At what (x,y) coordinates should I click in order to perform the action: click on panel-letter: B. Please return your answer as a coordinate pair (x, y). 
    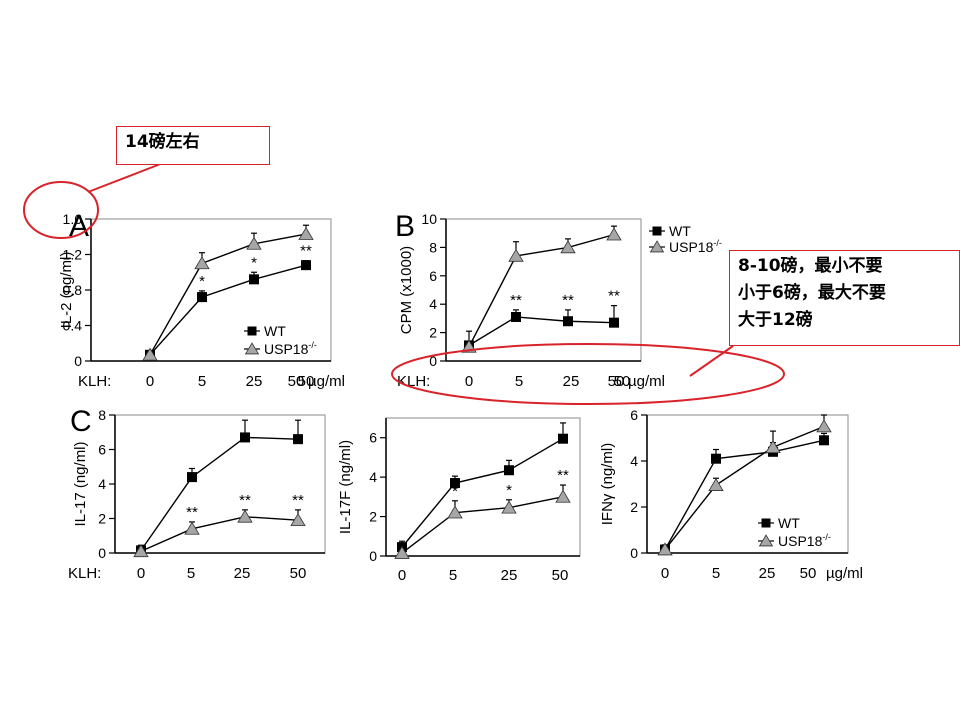
    Looking at the image, I should click on (405, 226).